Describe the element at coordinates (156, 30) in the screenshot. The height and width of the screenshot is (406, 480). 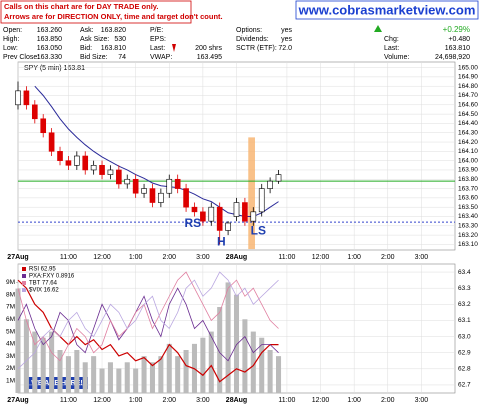
I see `quote-label: P/E:` at that location.